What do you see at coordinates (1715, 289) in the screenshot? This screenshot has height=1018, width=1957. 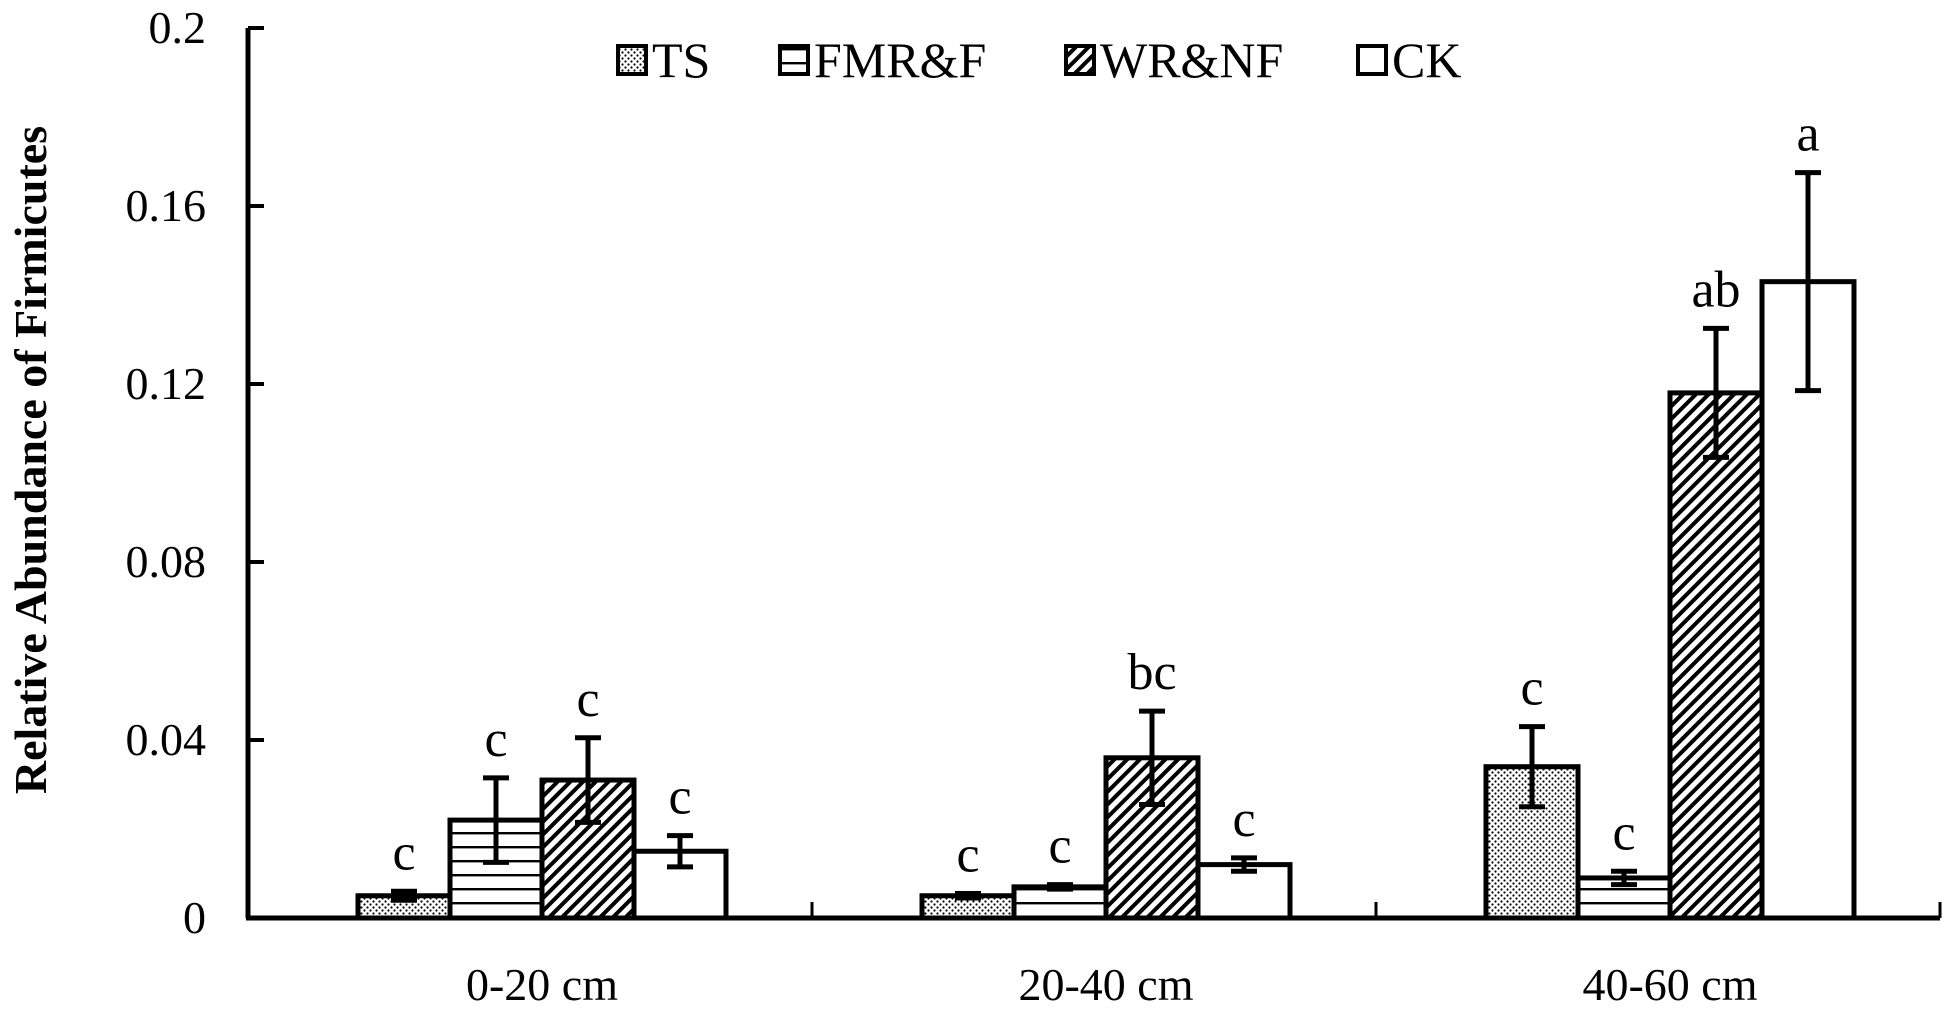 I see `significance-label: ab` at bounding box center [1715, 289].